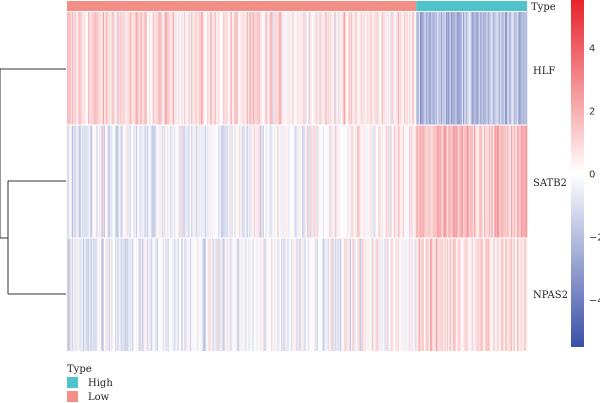 Image resolution: width=600 pixels, height=403 pixels. I want to click on row-label-hlf: HLF, so click(544, 71).